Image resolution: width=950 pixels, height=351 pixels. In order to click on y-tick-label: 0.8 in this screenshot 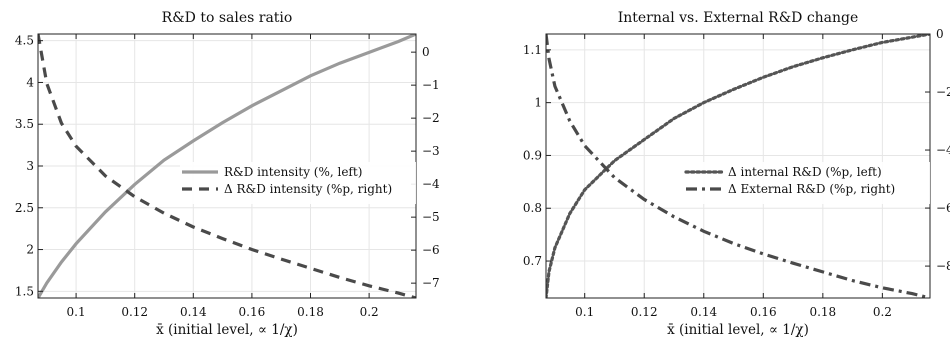, I will do `click(532, 208)`.